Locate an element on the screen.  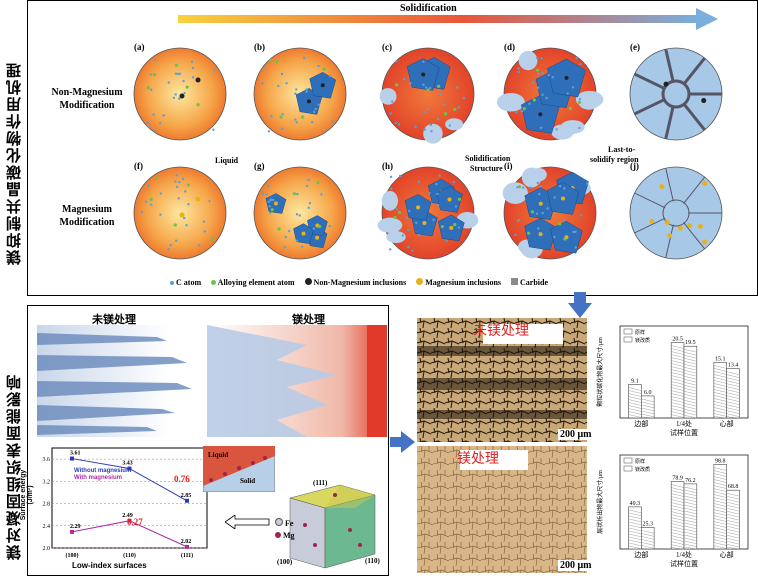
dendrite-fingers-left is located at coordinates (114, 384).